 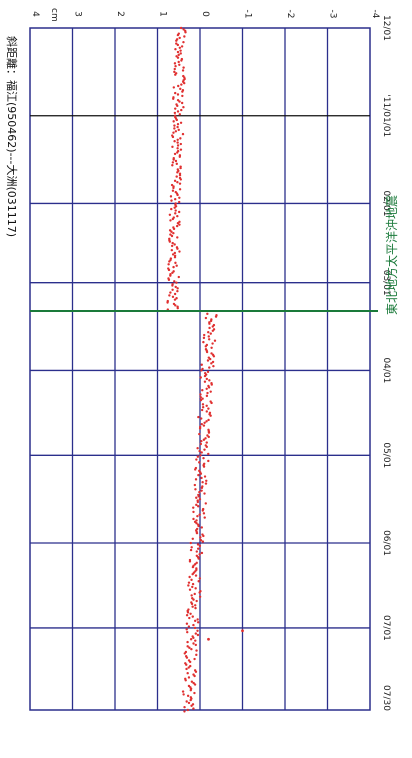 I want to click on x-tick-label: 07/30, so click(x=386, y=698).